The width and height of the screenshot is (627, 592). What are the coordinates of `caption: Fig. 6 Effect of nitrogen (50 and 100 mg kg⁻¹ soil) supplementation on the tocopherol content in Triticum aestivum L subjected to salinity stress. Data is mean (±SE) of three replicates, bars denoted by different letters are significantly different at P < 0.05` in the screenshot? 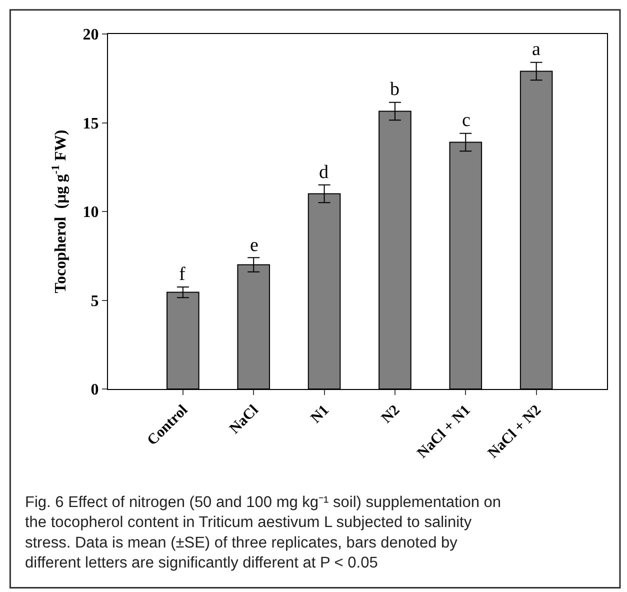 It's located at (263, 533).